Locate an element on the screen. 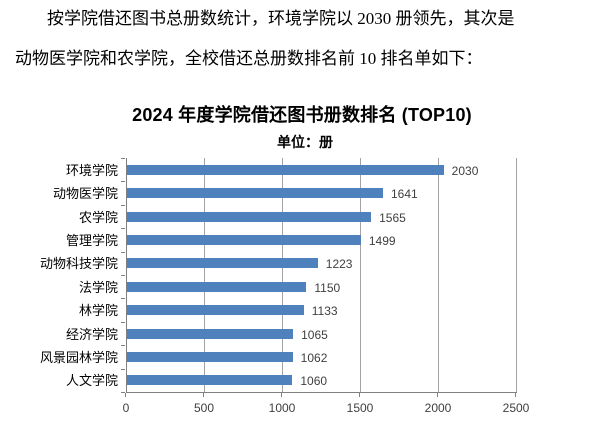  bar-value-label: 1133 is located at coordinates (324, 311).